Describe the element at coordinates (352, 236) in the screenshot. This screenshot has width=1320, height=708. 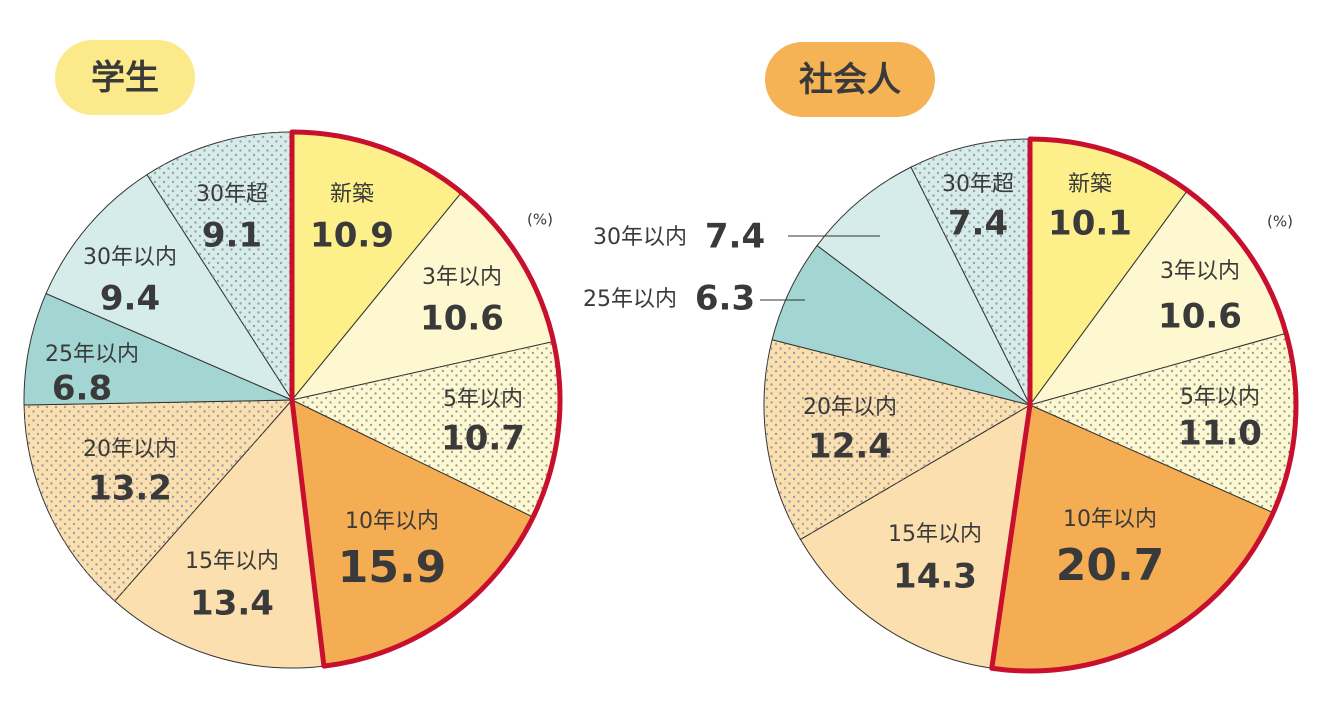
I see `slice-value: 10.9` at that location.